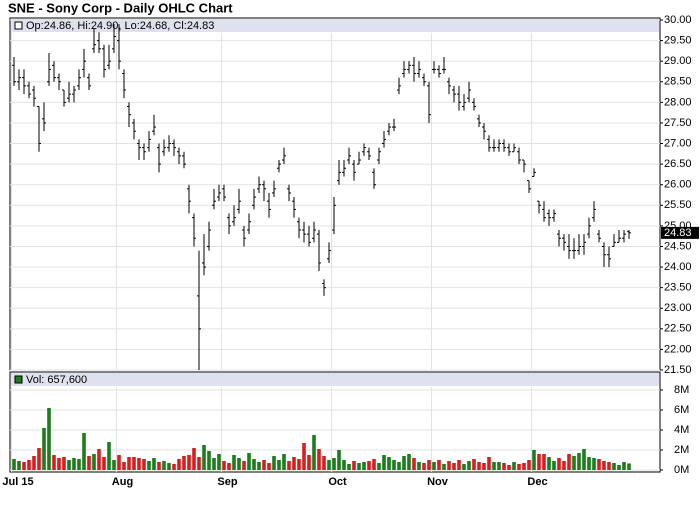 This screenshot has height=512, width=700. What do you see at coordinates (678, 40) in the screenshot?
I see `y-tick-label: 29.50` at bounding box center [678, 40].